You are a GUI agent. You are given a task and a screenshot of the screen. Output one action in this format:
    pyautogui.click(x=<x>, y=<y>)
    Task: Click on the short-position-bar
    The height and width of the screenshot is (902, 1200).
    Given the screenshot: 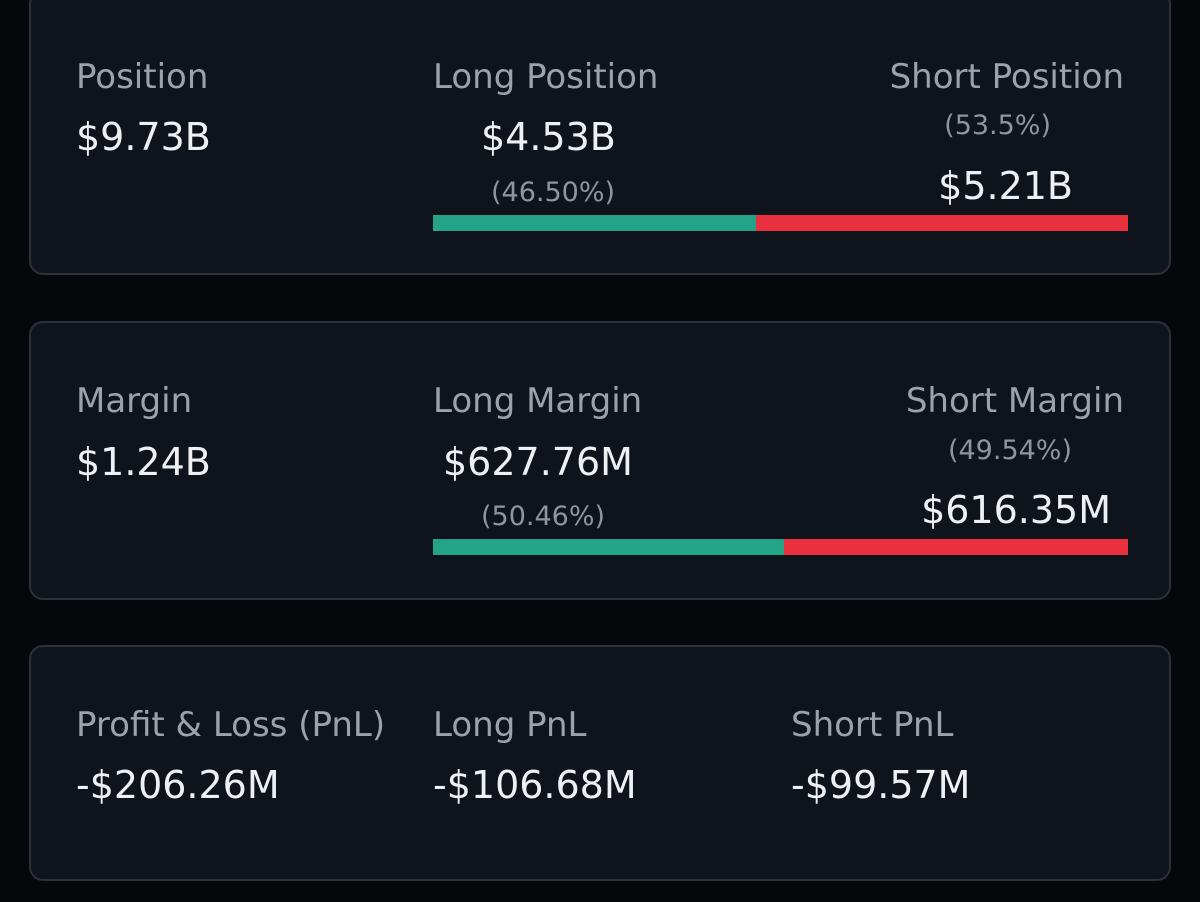 What is the action you would take?
    pyautogui.click(x=942, y=223)
    